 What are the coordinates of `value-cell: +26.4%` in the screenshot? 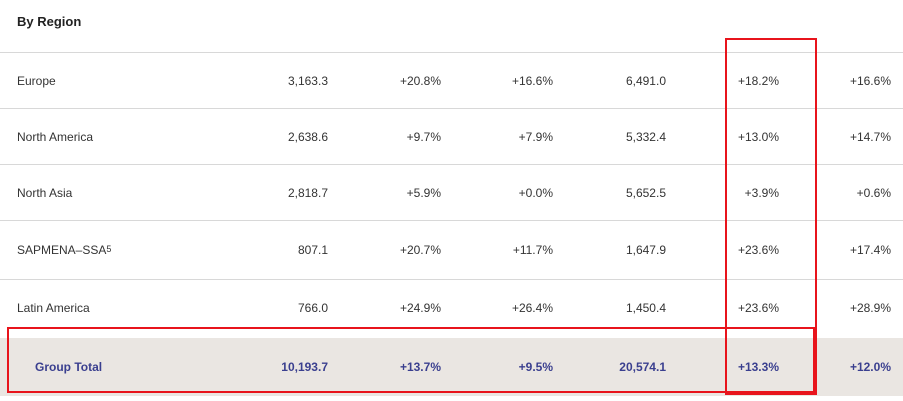 It's located at (532, 307).